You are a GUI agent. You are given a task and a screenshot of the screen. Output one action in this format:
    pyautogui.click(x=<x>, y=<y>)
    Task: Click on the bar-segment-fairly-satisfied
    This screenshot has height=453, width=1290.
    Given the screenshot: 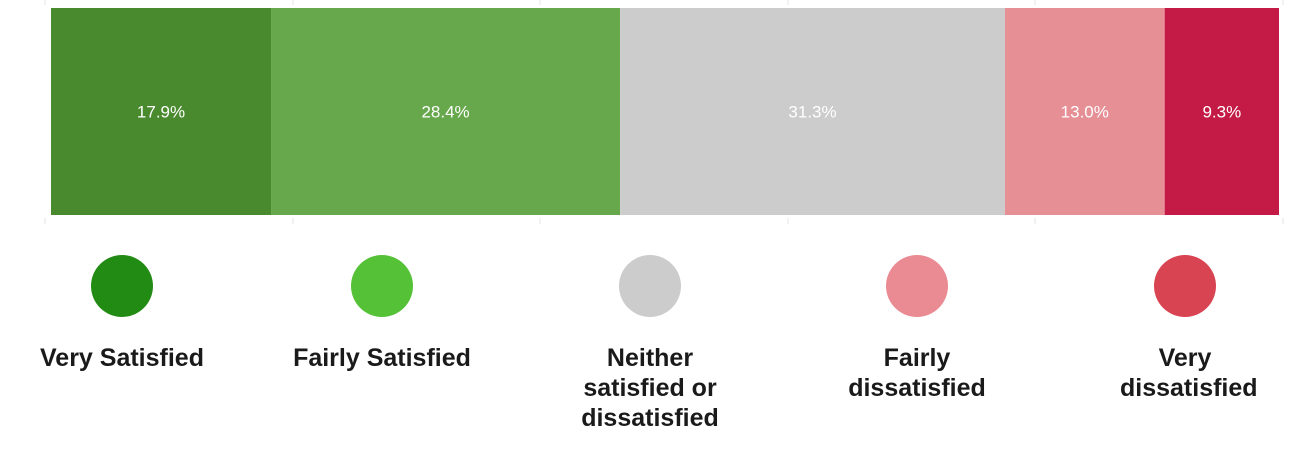 What is the action you would take?
    pyautogui.click(x=446, y=111)
    